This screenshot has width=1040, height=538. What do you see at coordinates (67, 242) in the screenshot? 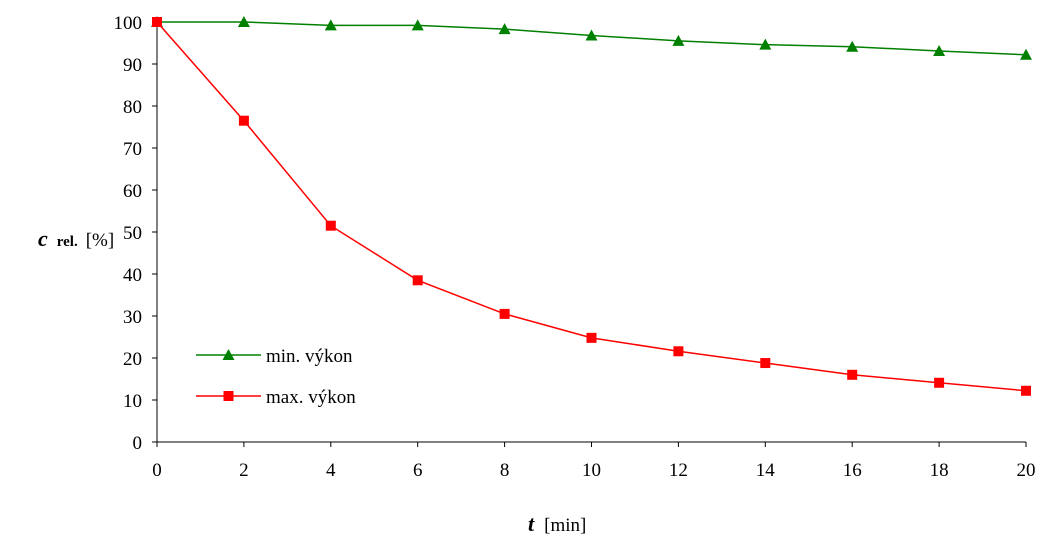
I see `y-axis-label-subscript: rel.` at bounding box center [67, 242].